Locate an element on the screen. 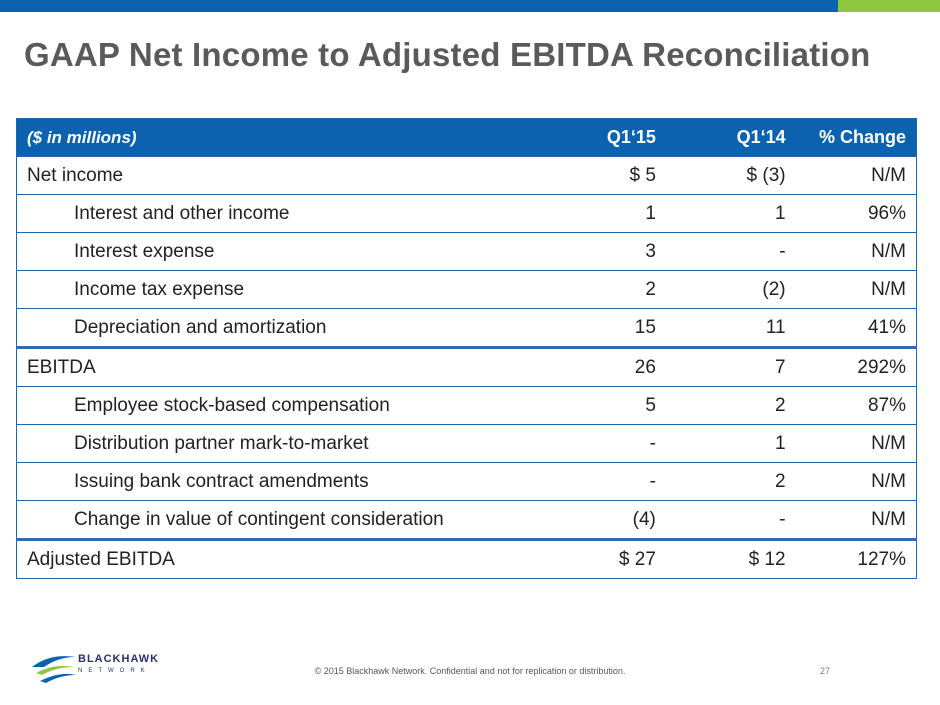 This screenshot has height=705, width=940. table-header-row: ($ in millions) Q1‘15 Q1‘14 % Change is located at coordinates (466, 137).